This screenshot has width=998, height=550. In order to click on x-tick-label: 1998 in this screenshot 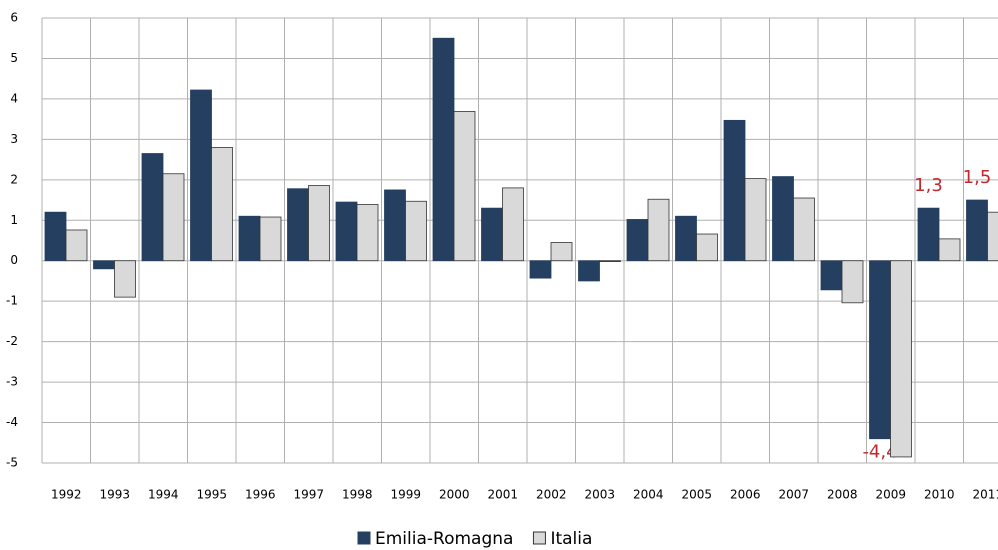, I will do `click(357, 495)`.